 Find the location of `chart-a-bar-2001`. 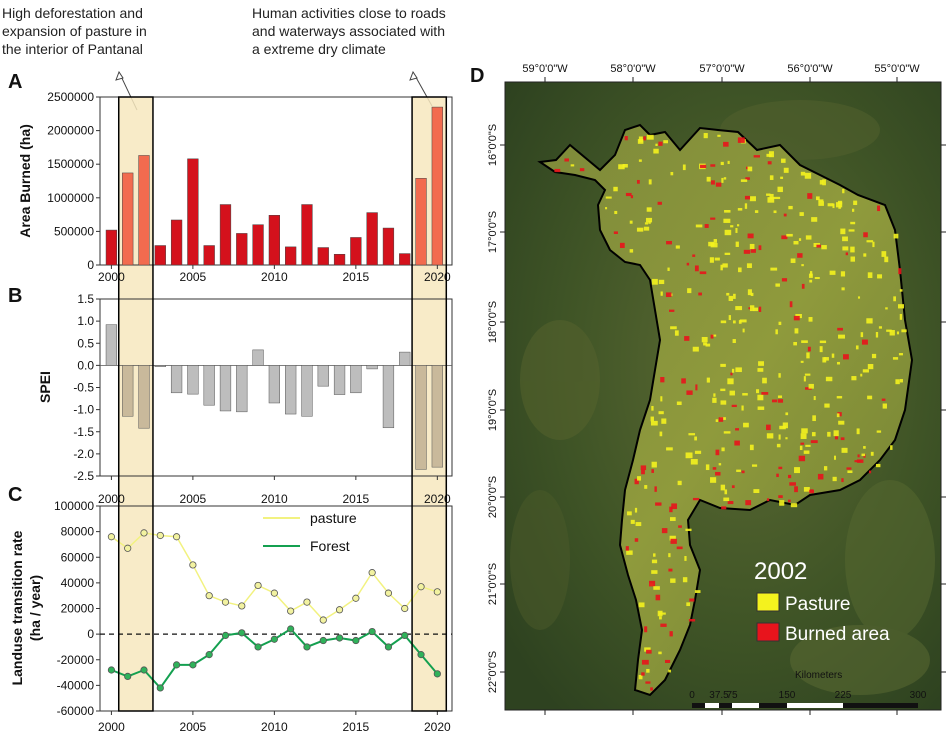

chart-a-bar-2001 is located at coordinates (128, 219).